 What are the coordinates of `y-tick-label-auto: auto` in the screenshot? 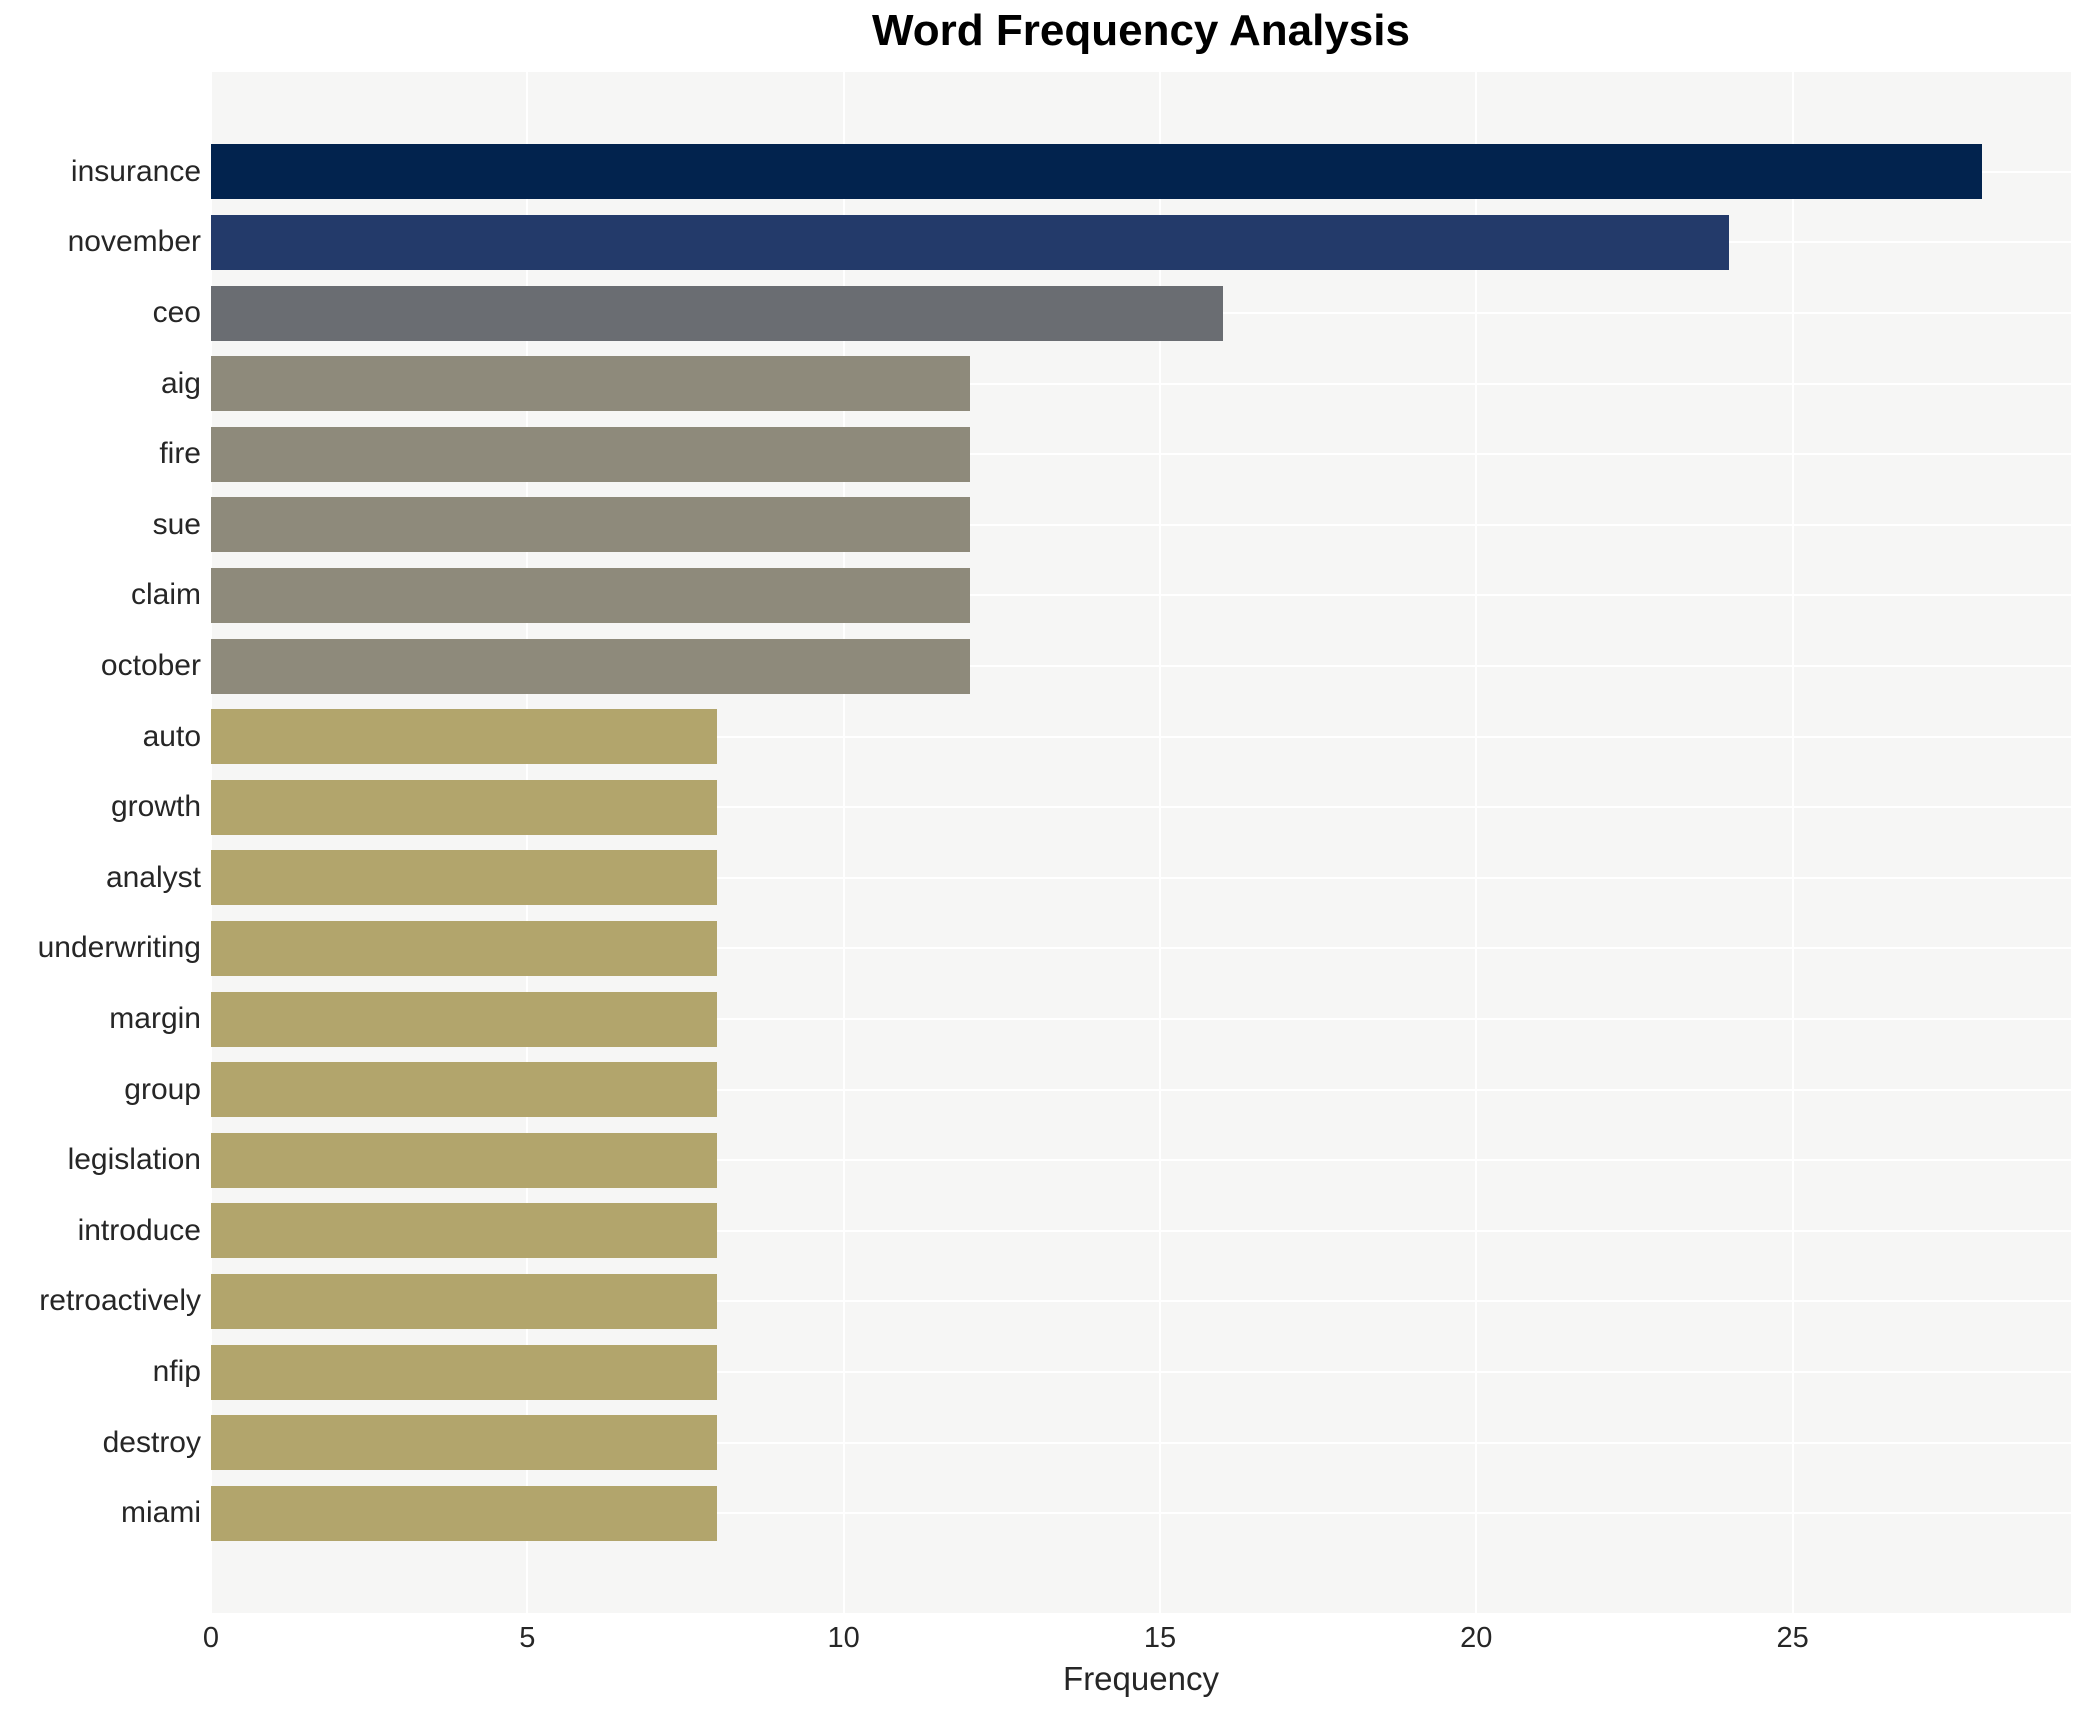 It's located at (171, 736).